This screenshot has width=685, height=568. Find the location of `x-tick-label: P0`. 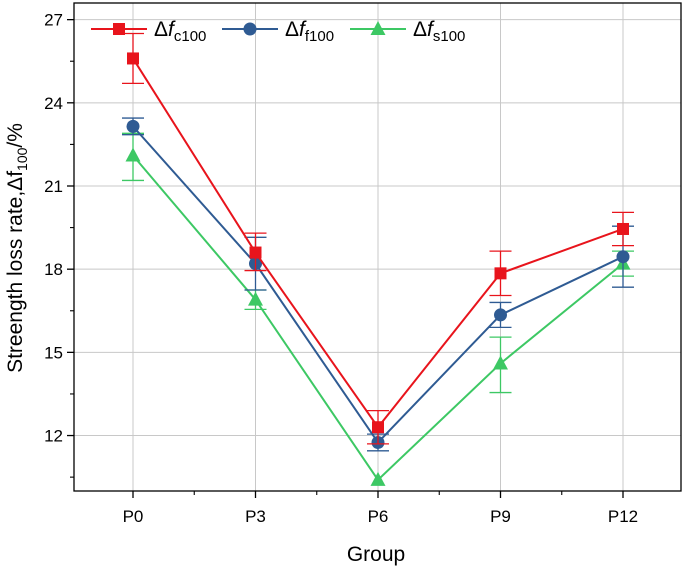

x-tick-label: P0 is located at coordinates (133, 516).